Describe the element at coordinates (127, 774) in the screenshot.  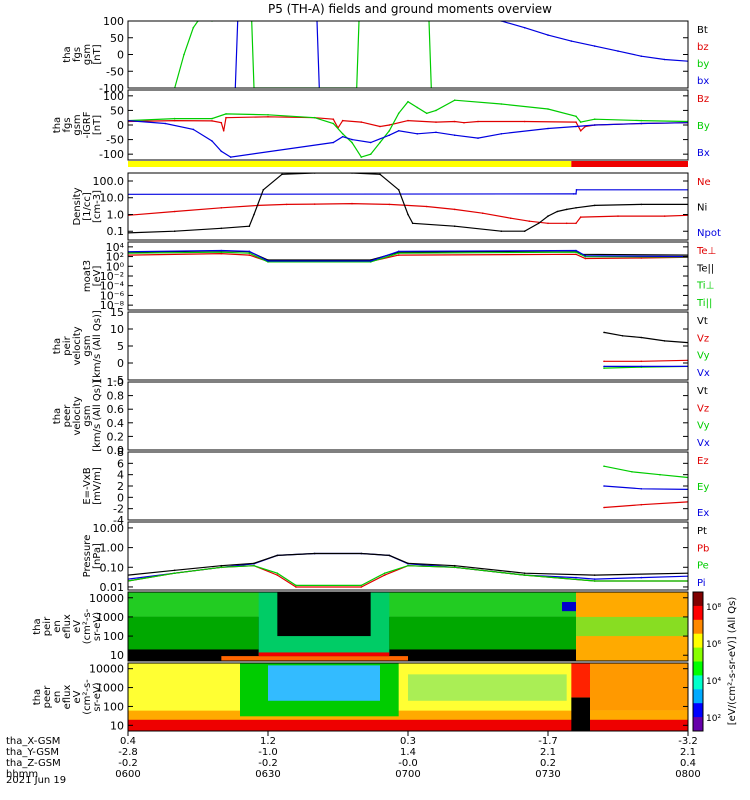
I see `x-tick-label: 0600` at that location.